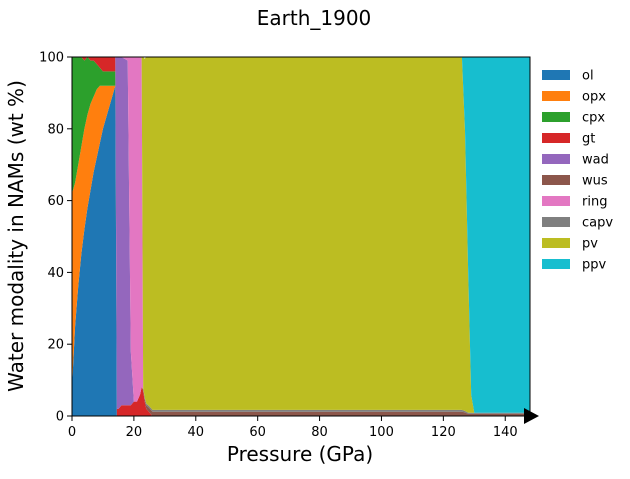 Image resolution: width=630 pixels, height=479 pixels. What do you see at coordinates (257, 432) in the screenshot?
I see `x-tick-label: 60` at bounding box center [257, 432].